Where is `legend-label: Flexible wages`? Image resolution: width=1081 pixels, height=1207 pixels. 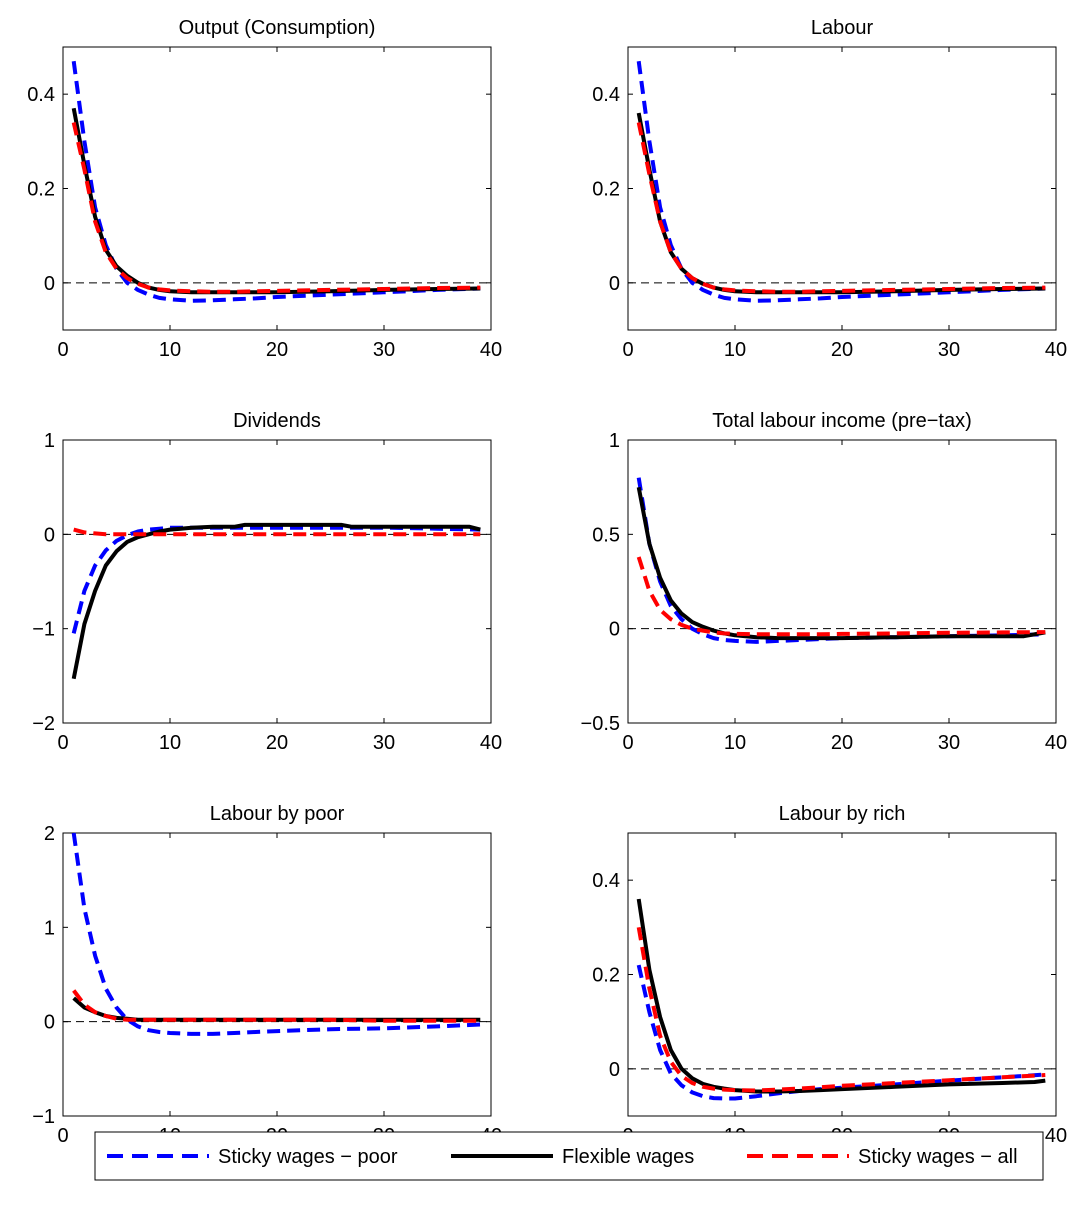 legend-label: Flexible wages is located at coordinates (628, 1157).